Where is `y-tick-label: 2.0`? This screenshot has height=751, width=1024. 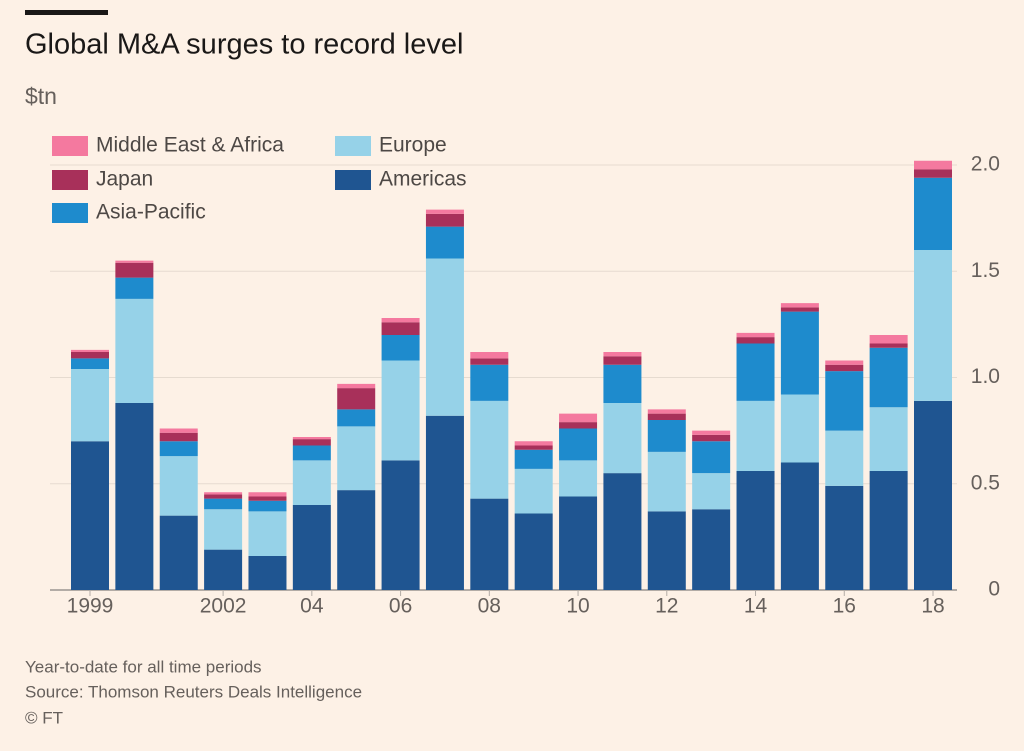 y-tick-label: 2.0 is located at coordinates (985, 164).